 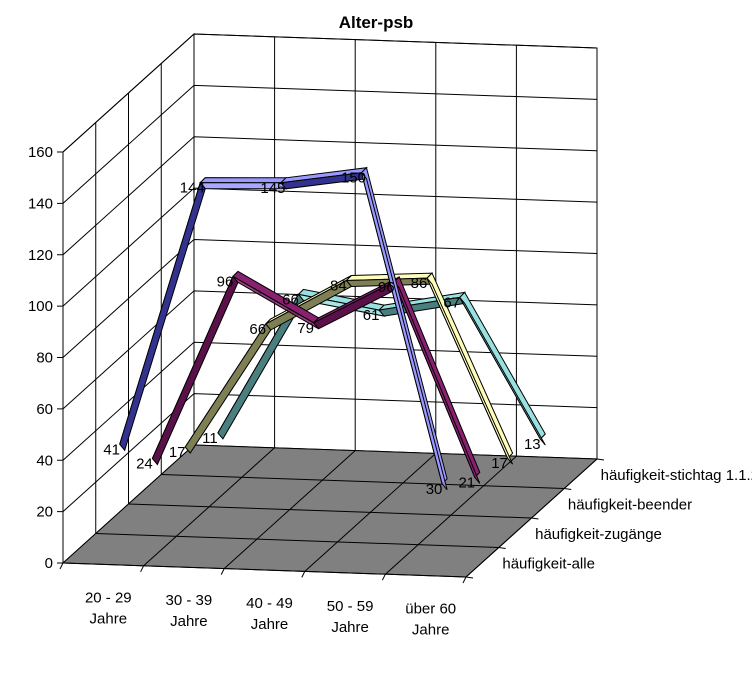 What do you see at coordinates (40, 203) in the screenshot?
I see `y-tick-label: 140` at bounding box center [40, 203].